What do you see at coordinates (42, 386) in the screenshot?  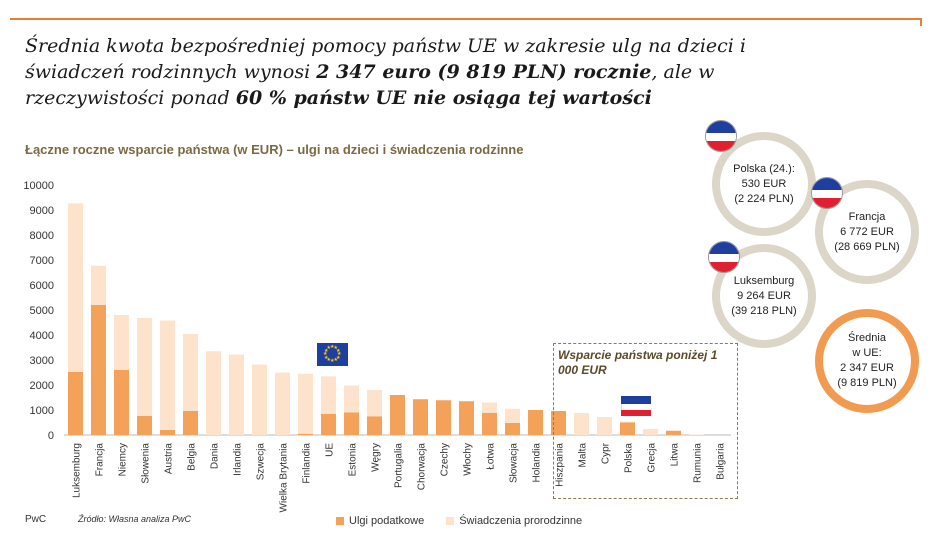 I see `y-tick-label: 2000` at bounding box center [42, 386].